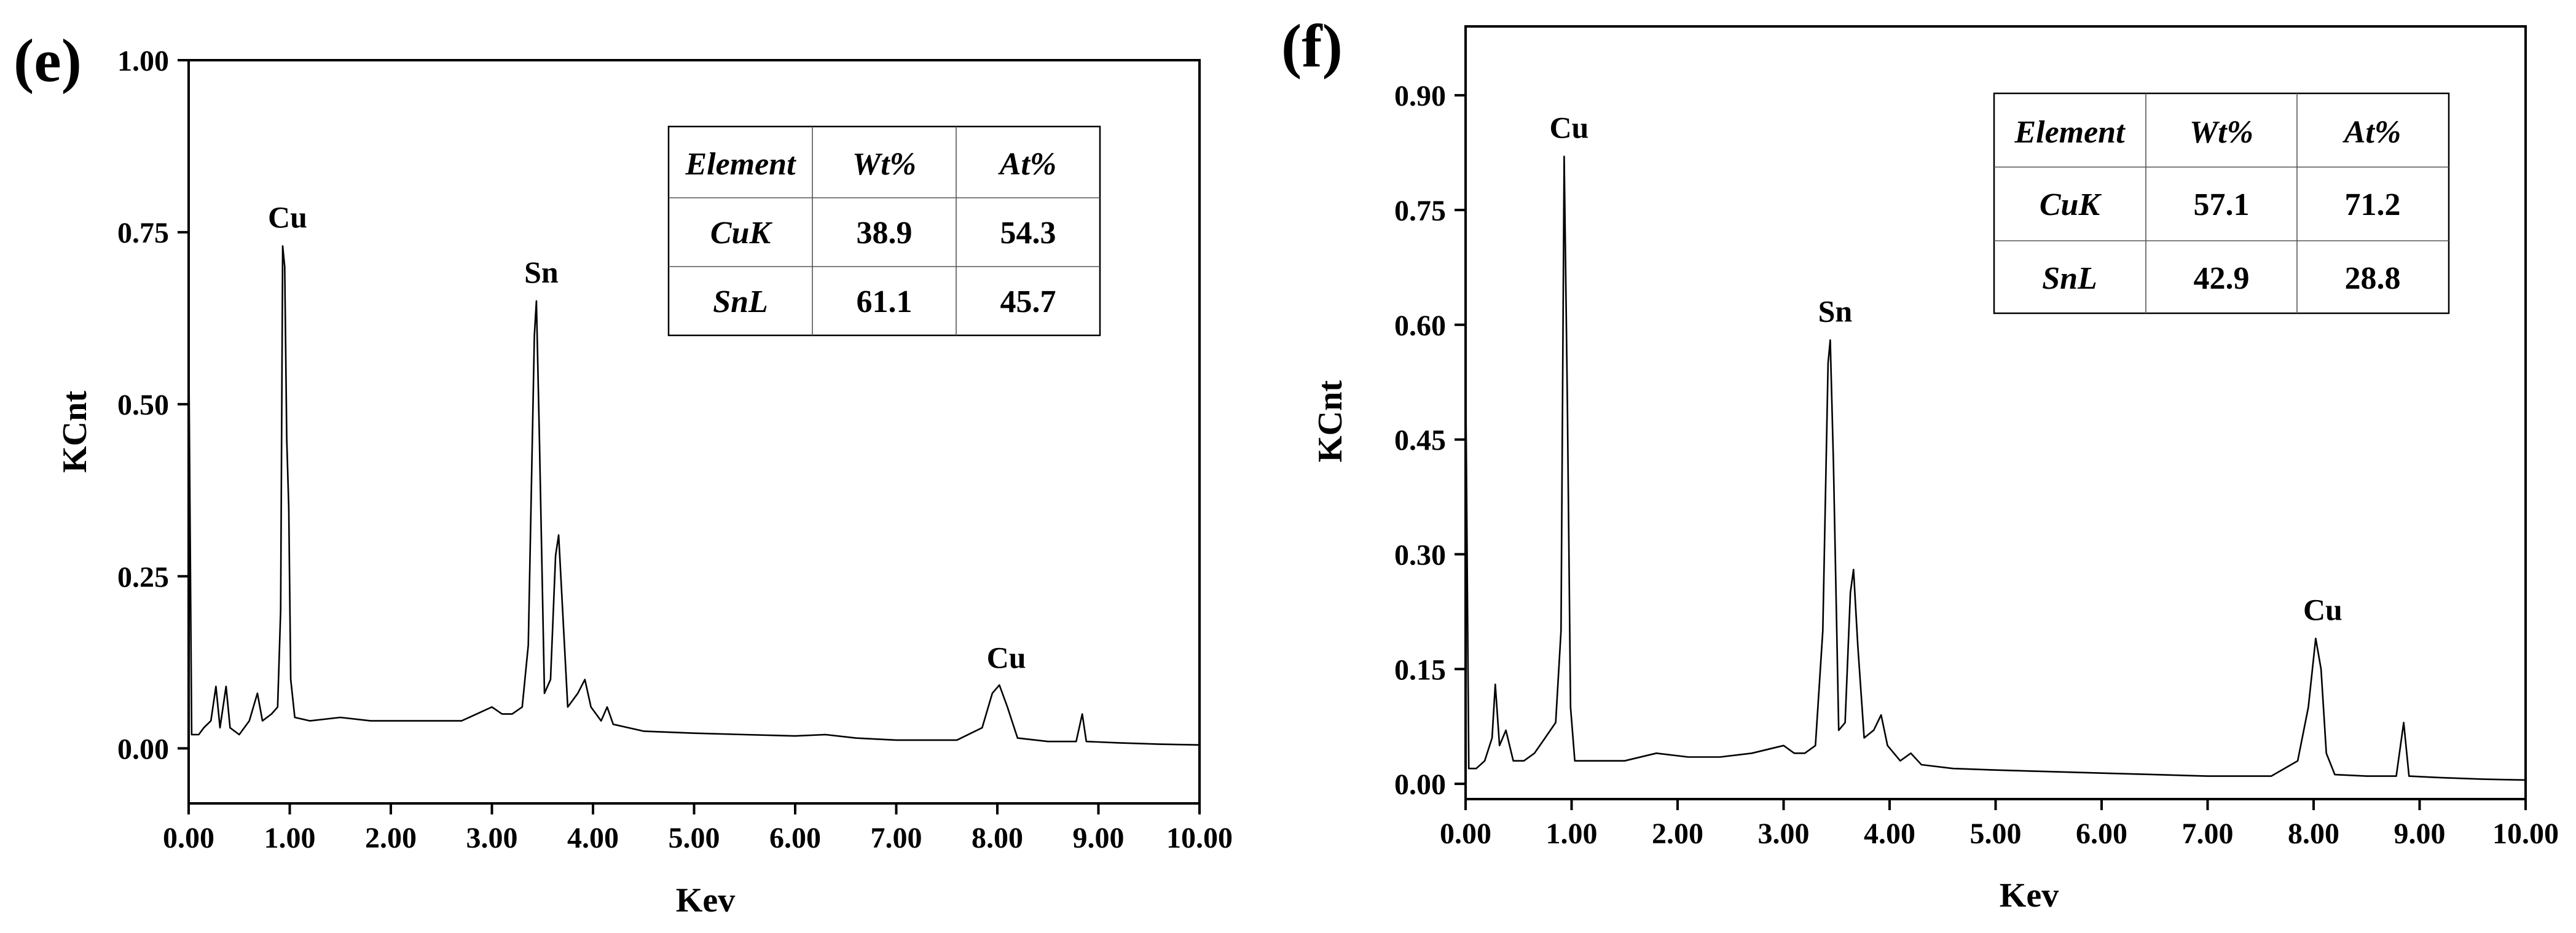 The height and width of the screenshot is (933, 2576). What do you see at coordinates (1420, 670) in the screenshot?
I see `y-tick-label: 0.15` at bounding box center [1420, 670].